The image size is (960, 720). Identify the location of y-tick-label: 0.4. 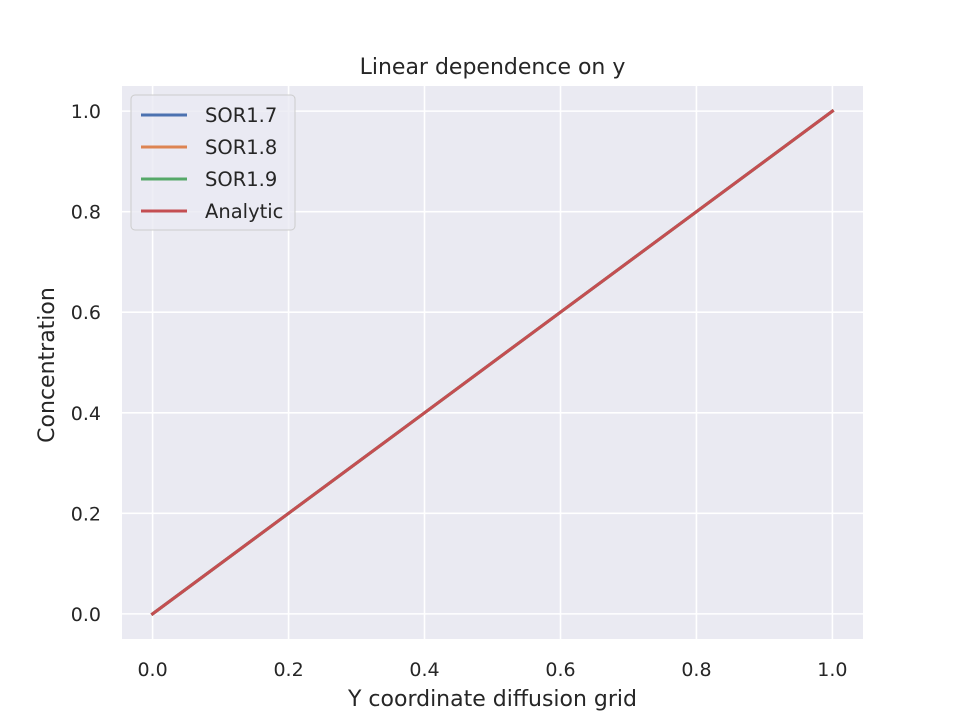
(86, 414).